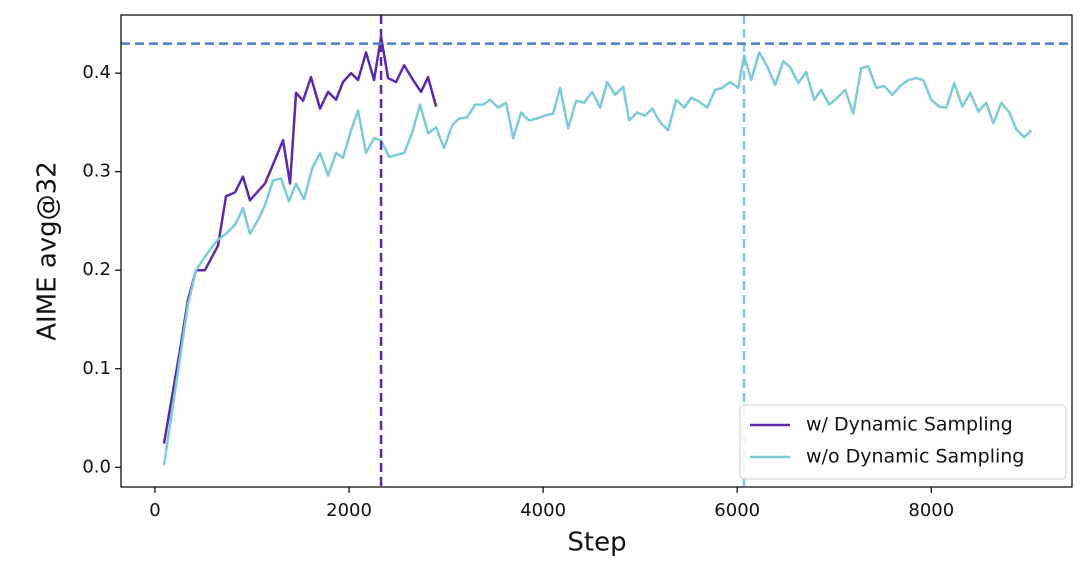 The width and height of the screenshot is (1080, 561). What do you see at coordinates (903, 442) in the screenshot?
I see `legend-box` at bounding box center [903, 442].